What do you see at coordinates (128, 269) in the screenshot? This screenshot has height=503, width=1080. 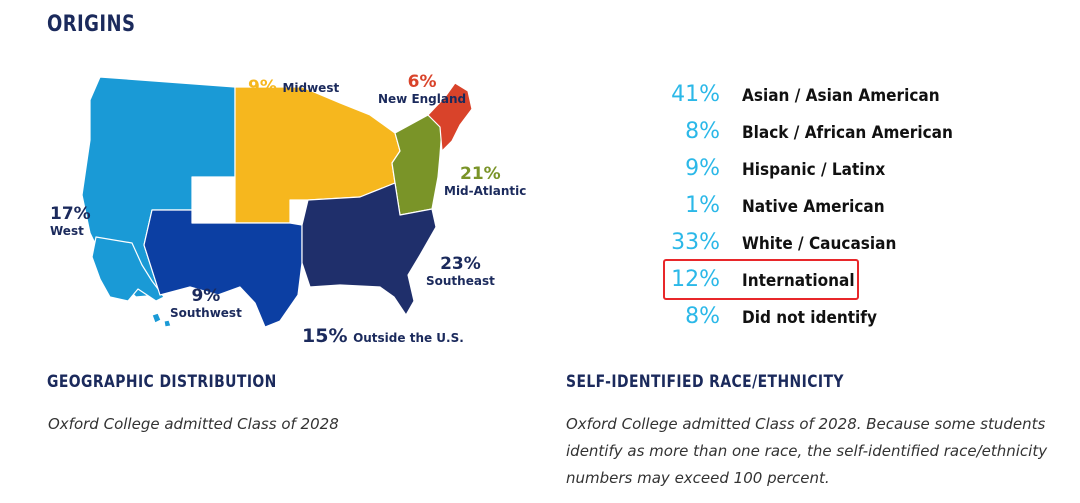 I see `region-alaska-shape` at bounding box center [128, 269].